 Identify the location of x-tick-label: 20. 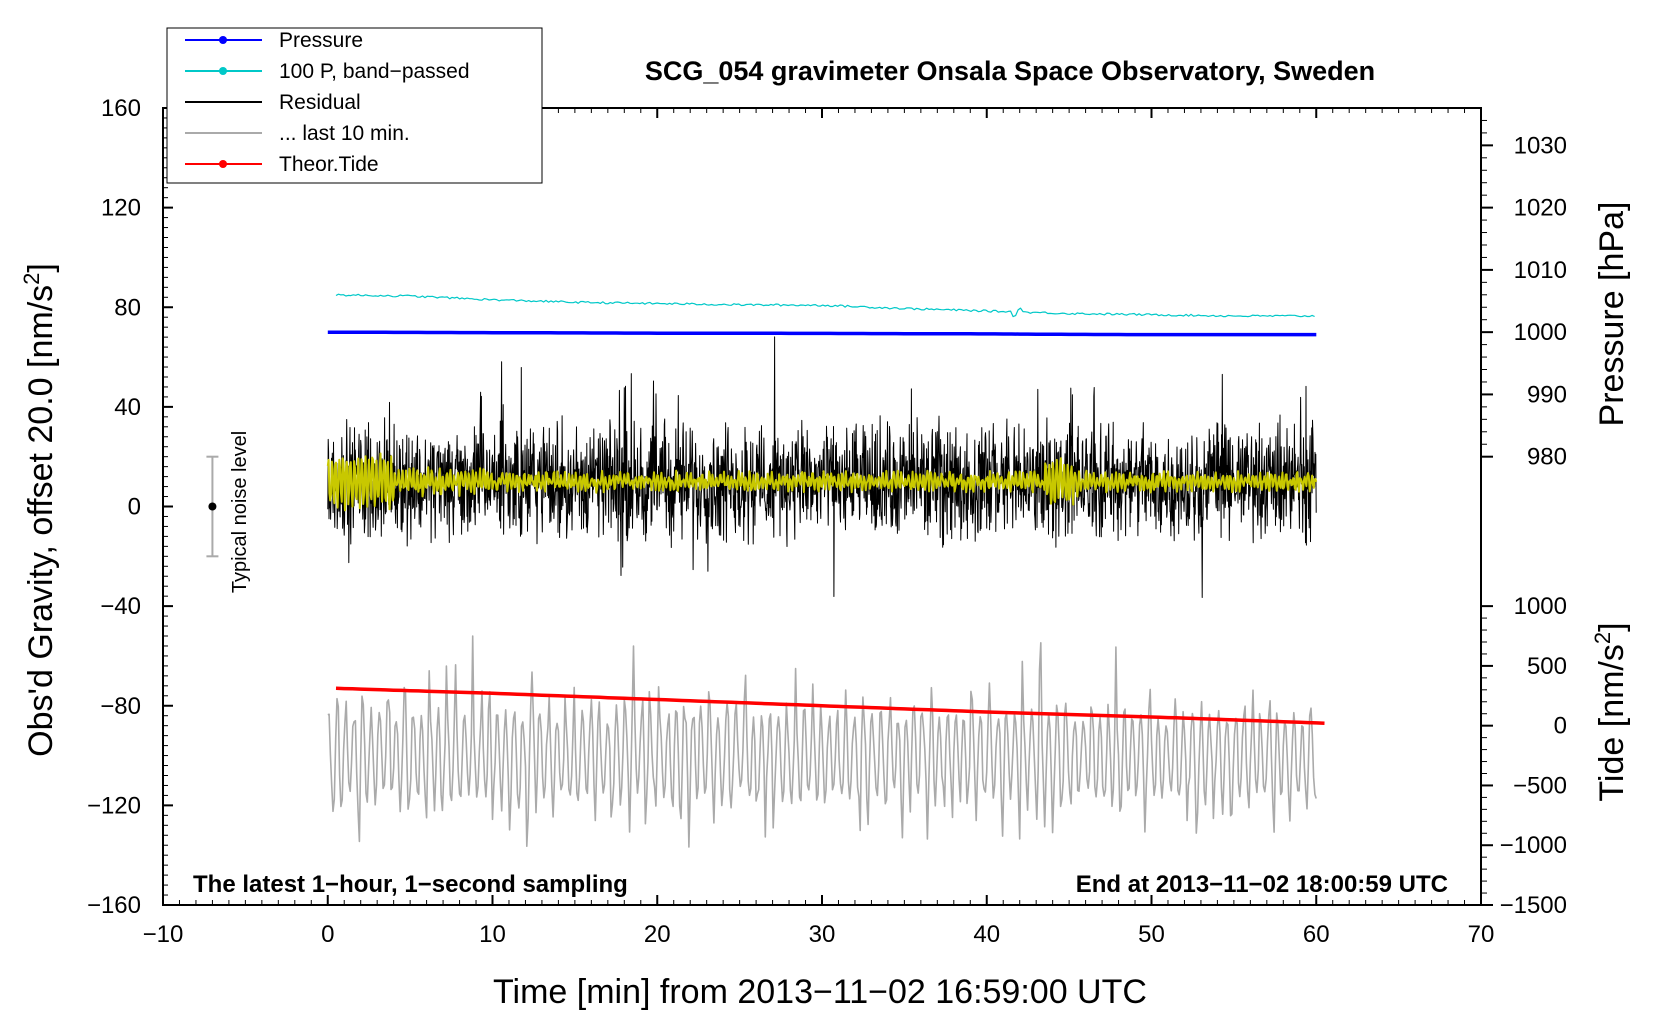
(657, 934).